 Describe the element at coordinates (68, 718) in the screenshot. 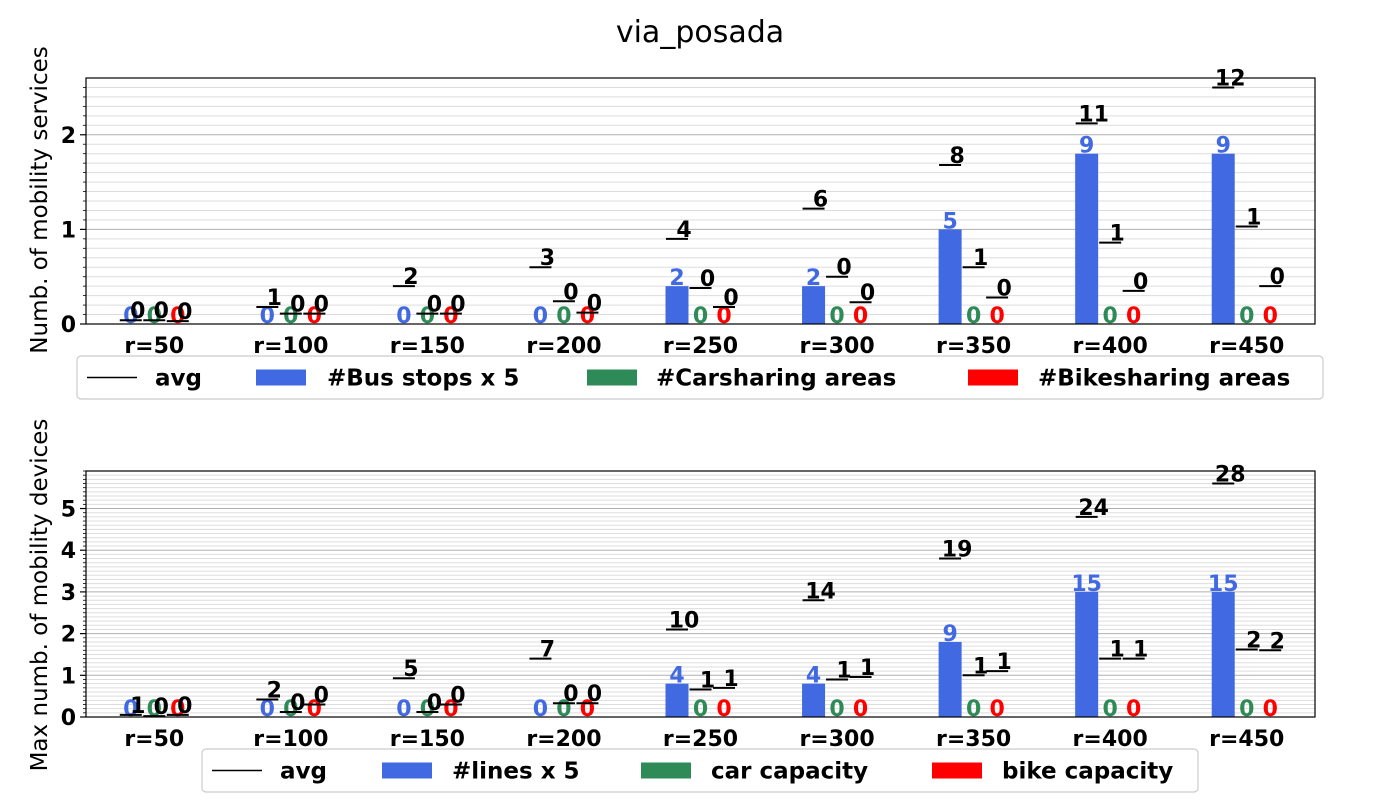

I see `y-tick-label: 0` at that location.